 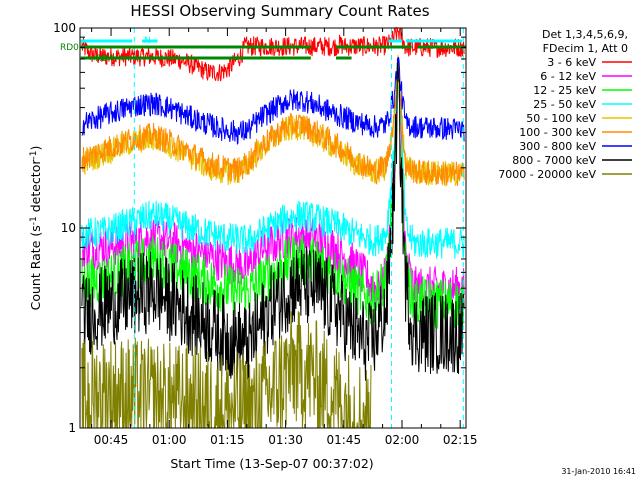 I want to click on y-tick-label: 1, so click(x=72, y=428).